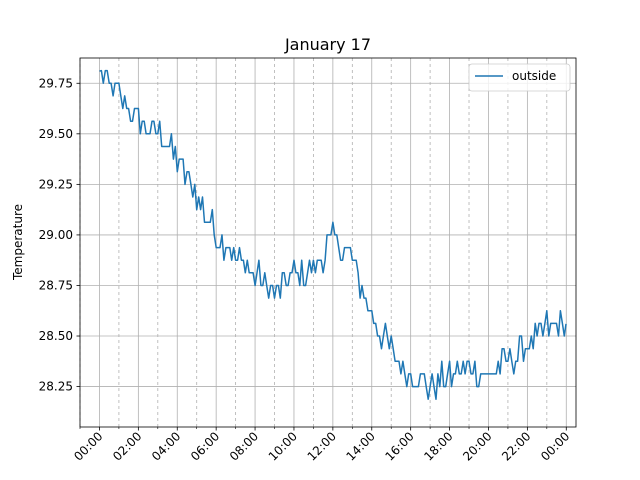  Describe the element at coordinates (477, 446) in the screenshot. I see `x-tick-label: 20:00` at that location.